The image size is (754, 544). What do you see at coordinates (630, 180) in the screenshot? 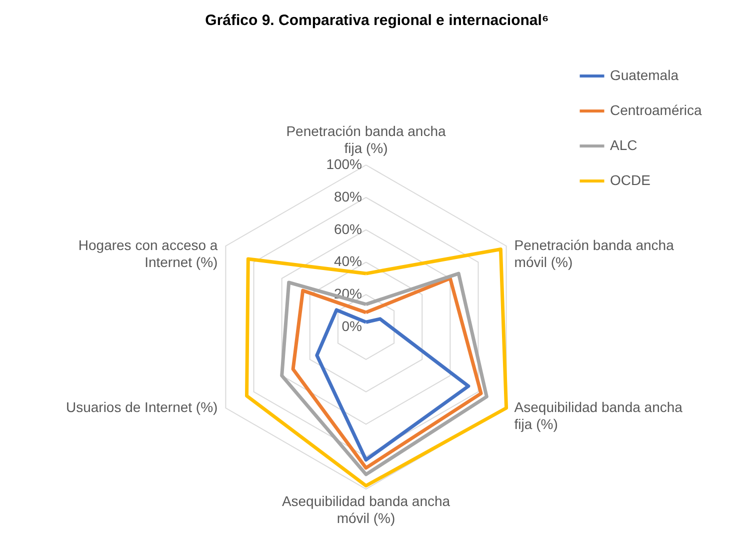
I see `legend-label: OCDE` at bounding box center [630, 180].